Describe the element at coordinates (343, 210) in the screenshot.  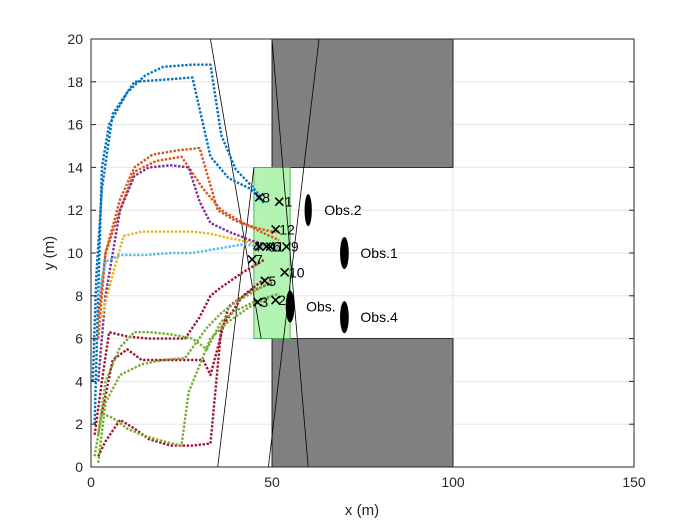
I see `obstacle-label: Obs.2` at that location.